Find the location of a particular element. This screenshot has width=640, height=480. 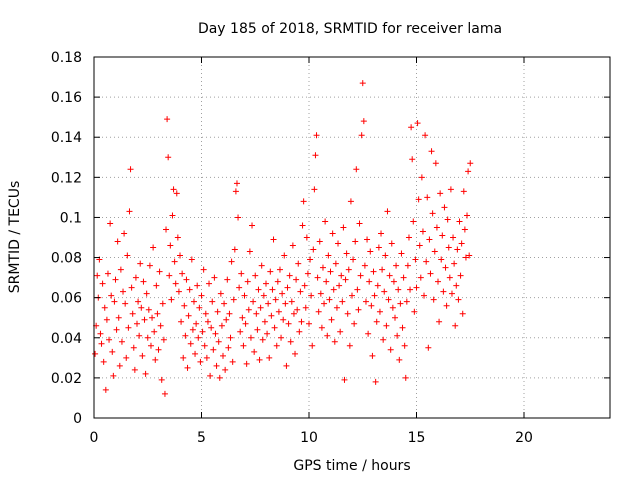

x-tick-label: 15 is located at coordinates (417, 438).